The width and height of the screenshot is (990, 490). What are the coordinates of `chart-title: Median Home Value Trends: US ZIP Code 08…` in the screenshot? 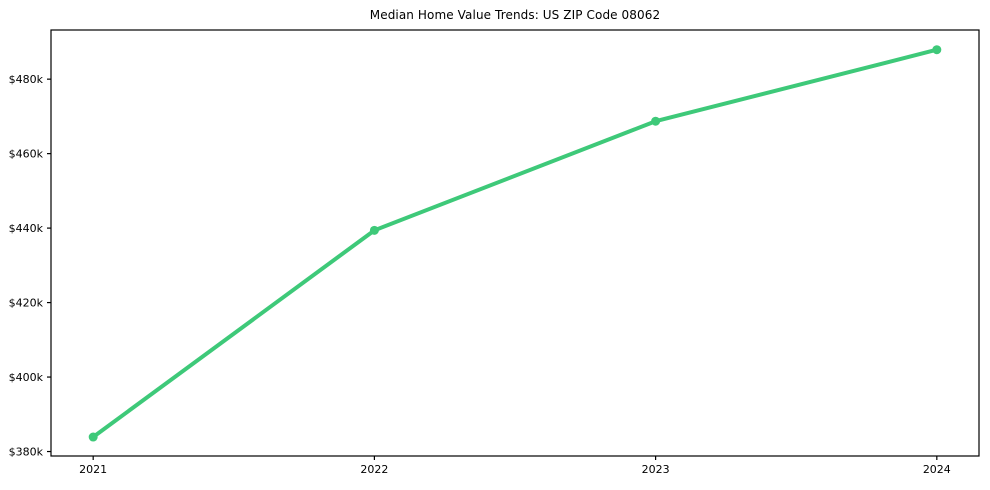 It's located at (515, 15).